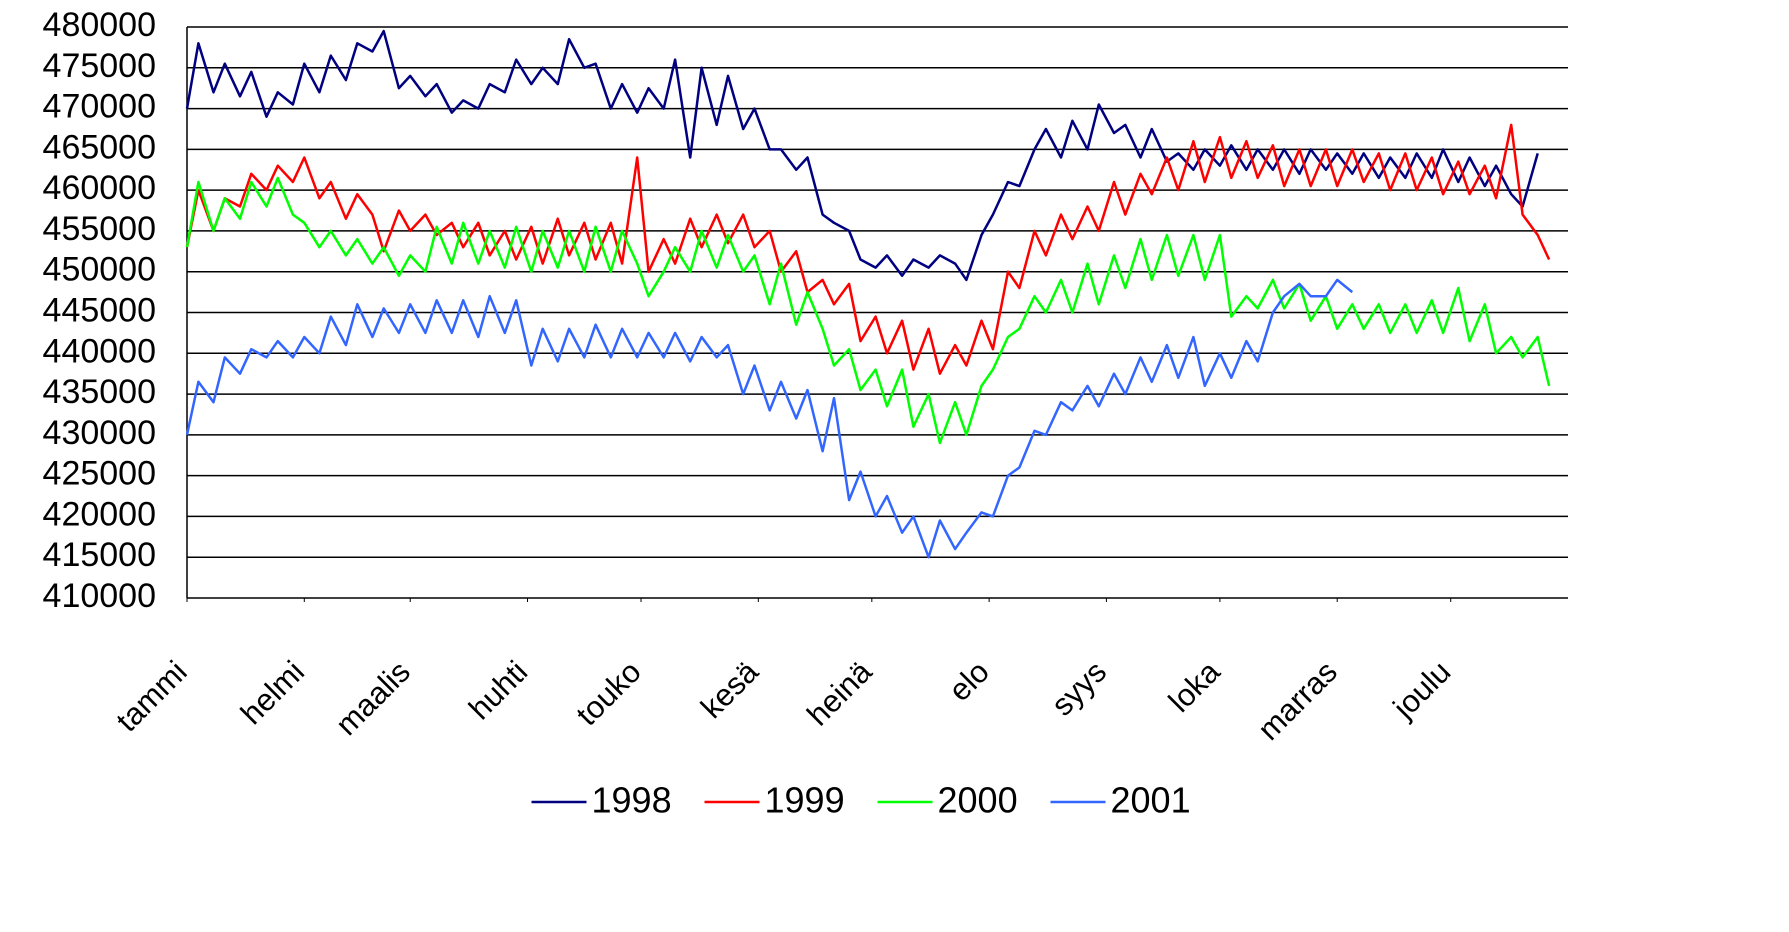 This screenshot has height=932, width=1789. Describe the element at coordinates (99, 596) in the screenshot. I see `y-tick-label: 410000` at that location.